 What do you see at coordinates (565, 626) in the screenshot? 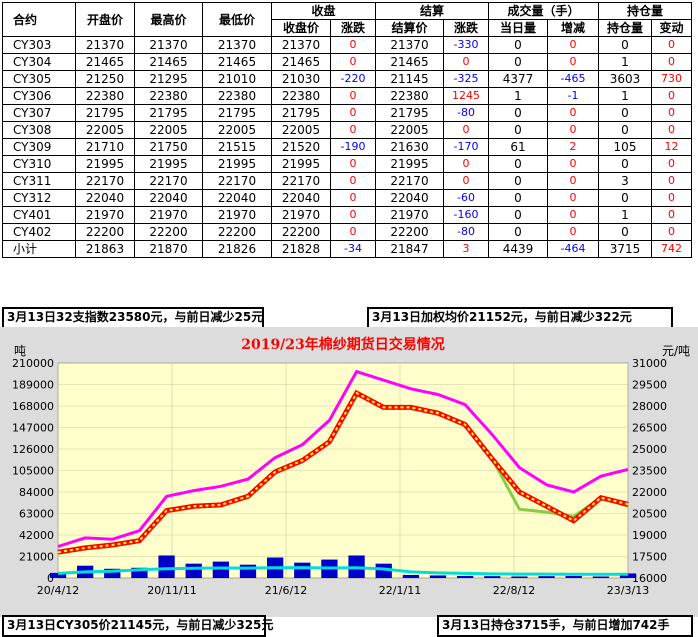
I see `note-holding: 3月13日持仓3715手，与前日增加742手` at bounding box center [565, 626].